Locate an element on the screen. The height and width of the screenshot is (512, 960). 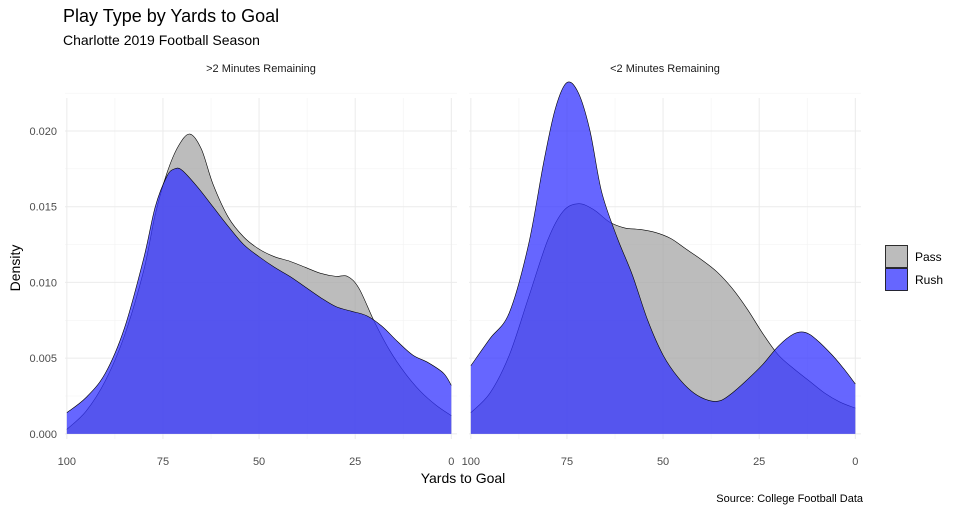
legend: Pass Rush is located at coordinates (914, 268).